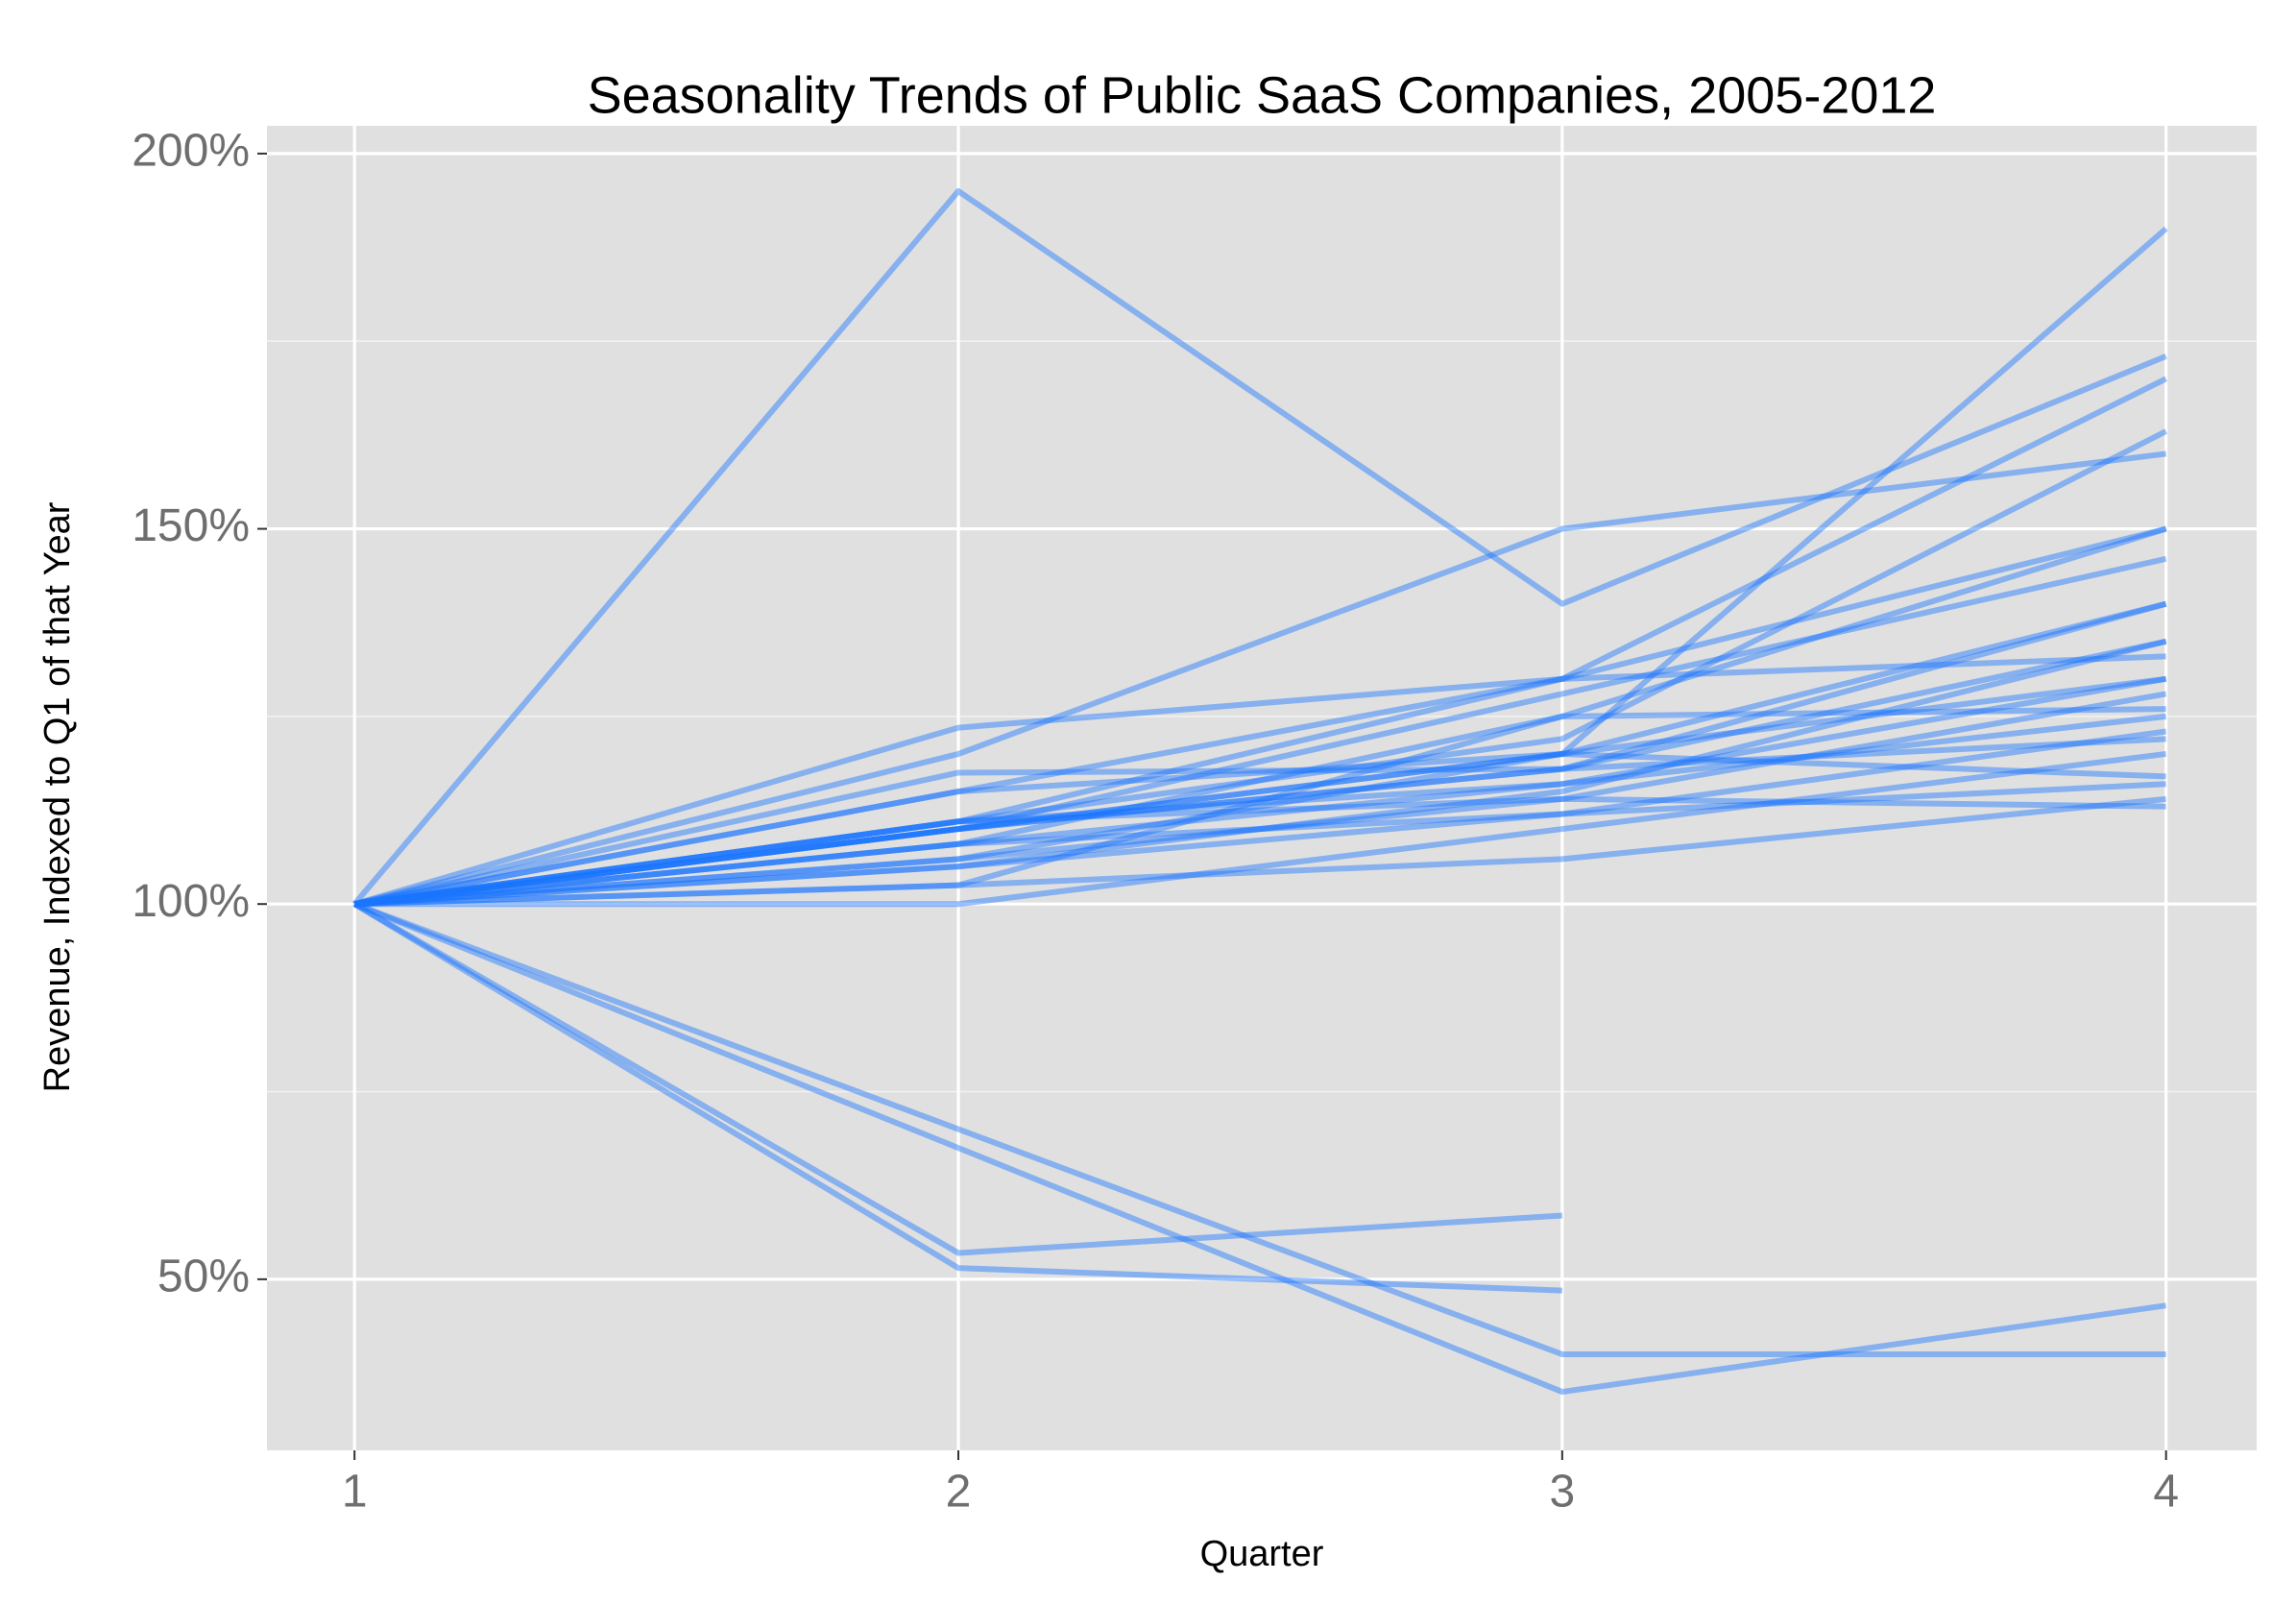  What do you see at coordinates (1262, 1554) in the screenshot?
I see `x-axis-title: Quarter` at bounding box center [1262, 1554].